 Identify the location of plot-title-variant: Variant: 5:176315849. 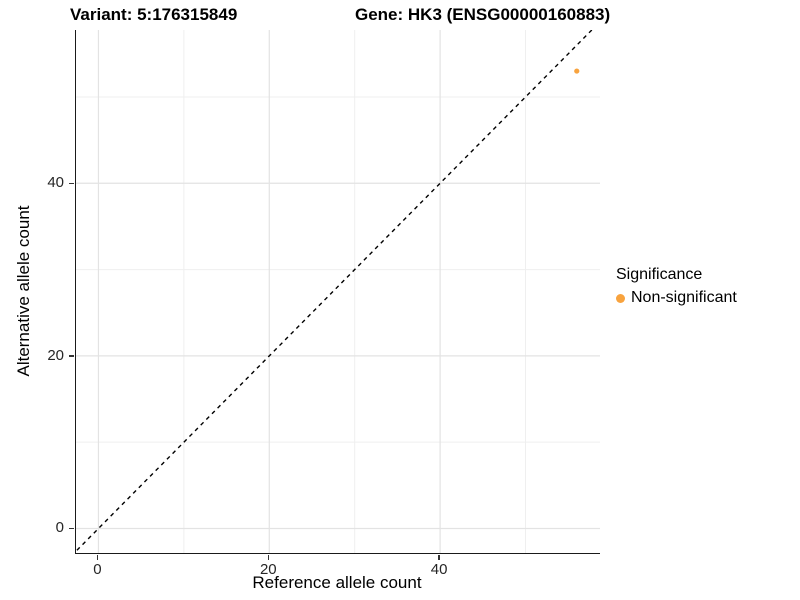
(154, 14).